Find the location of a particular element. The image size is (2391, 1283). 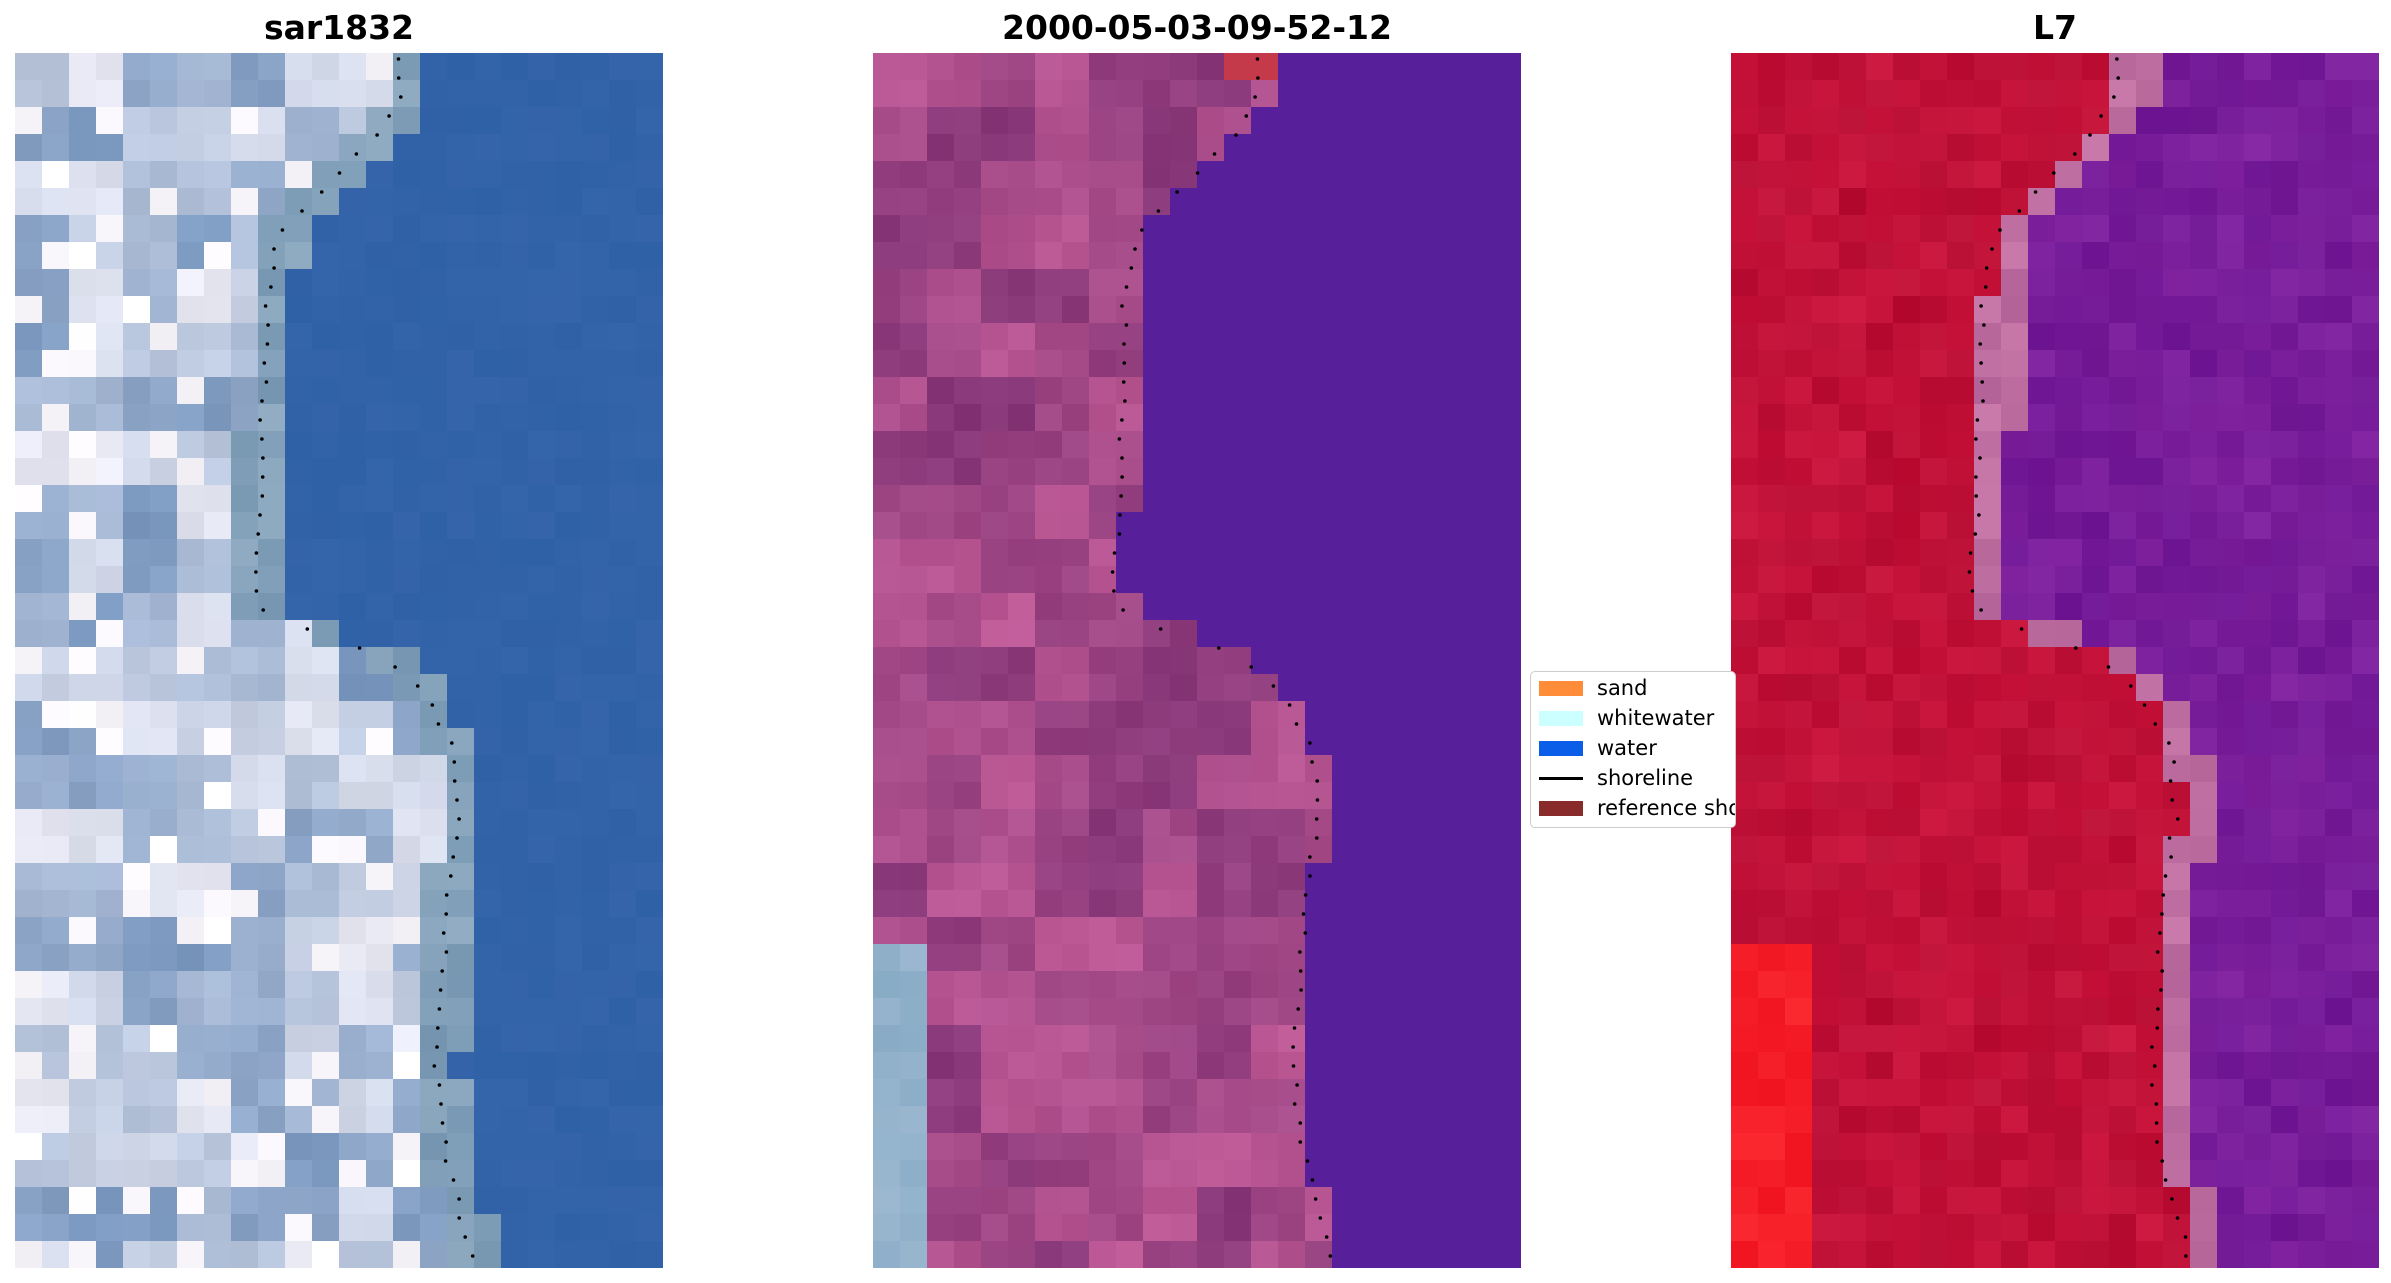

legend-item-sand: sand is located at coordinates (1633, 688).